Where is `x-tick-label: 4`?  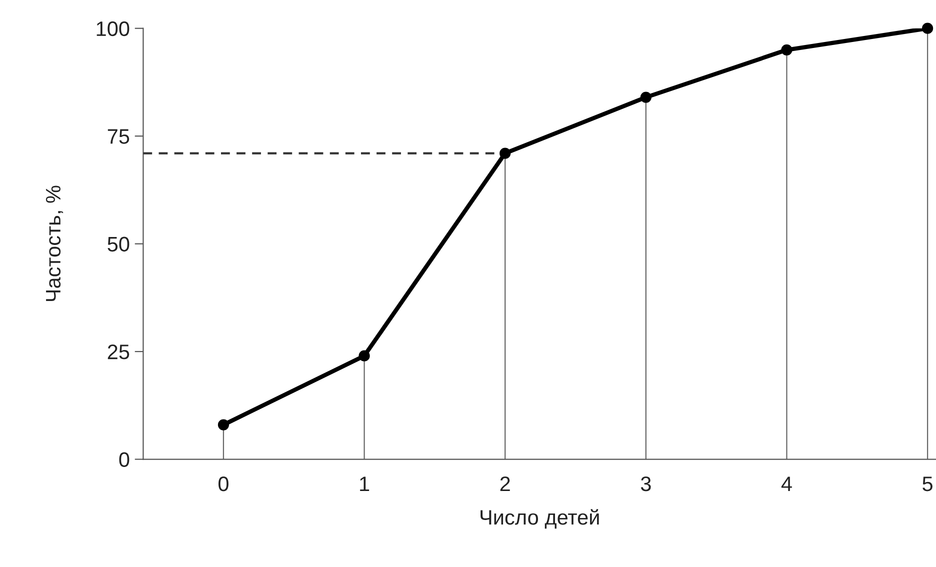
x-tick-label: 4 is located at coordinates (786, 484).